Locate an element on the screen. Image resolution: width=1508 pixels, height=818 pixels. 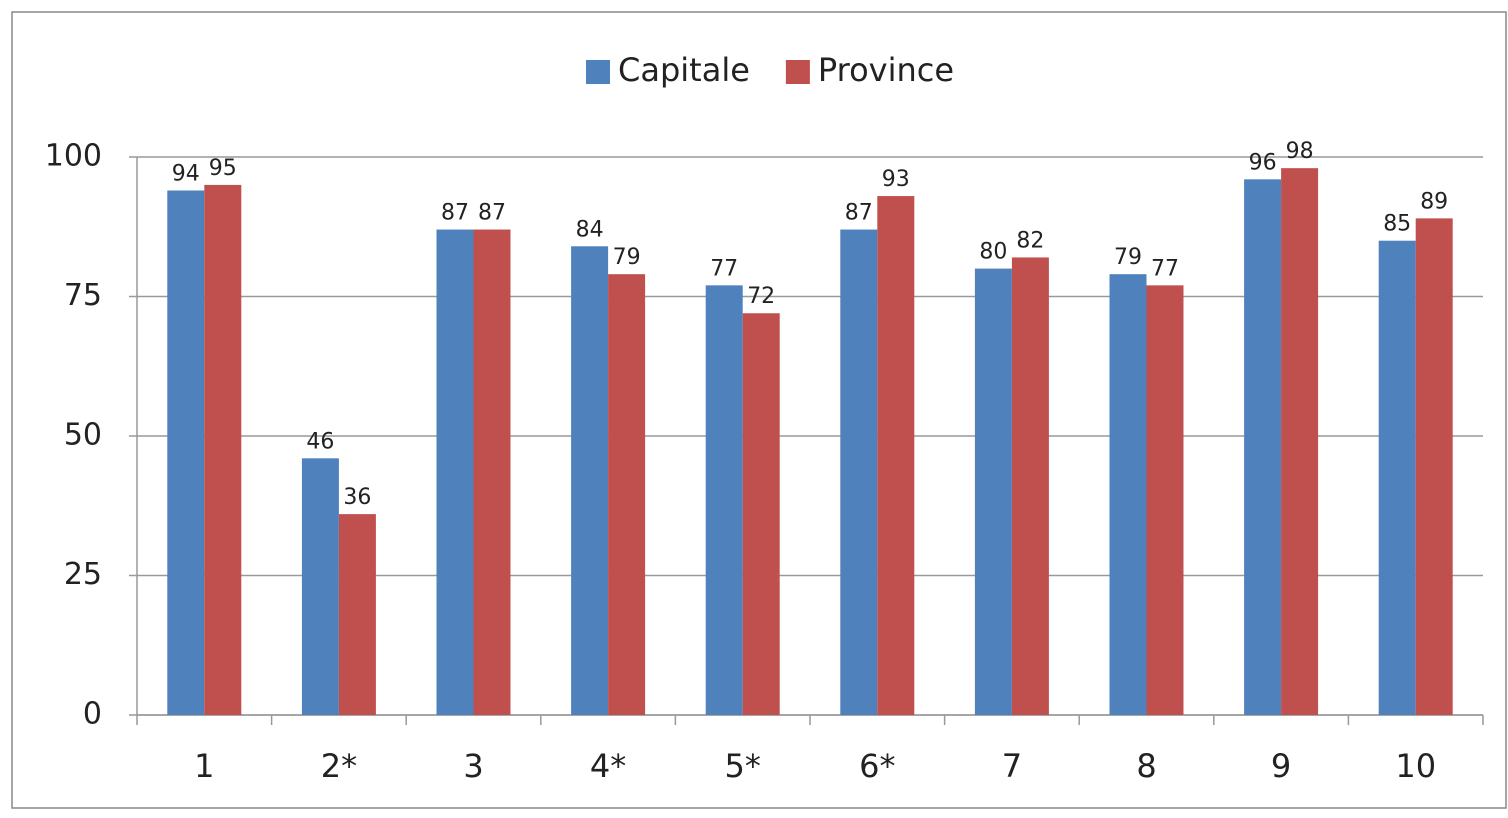
data-label: 94 is located at coordinates (186, 173).